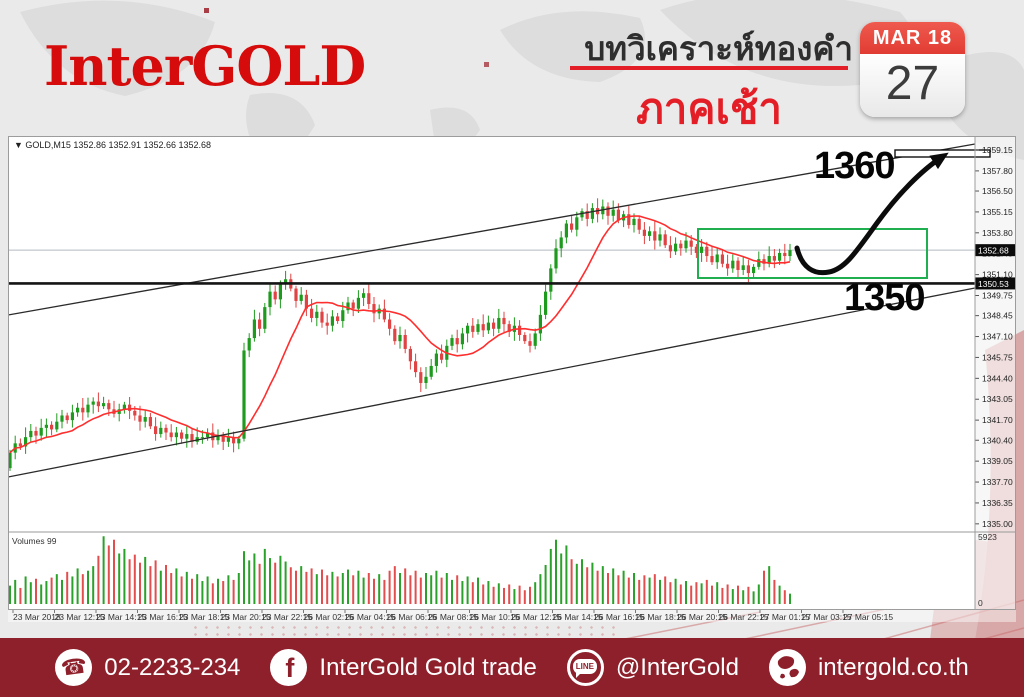  I want to click on svg-text: 1335.00, so click(997, 524).